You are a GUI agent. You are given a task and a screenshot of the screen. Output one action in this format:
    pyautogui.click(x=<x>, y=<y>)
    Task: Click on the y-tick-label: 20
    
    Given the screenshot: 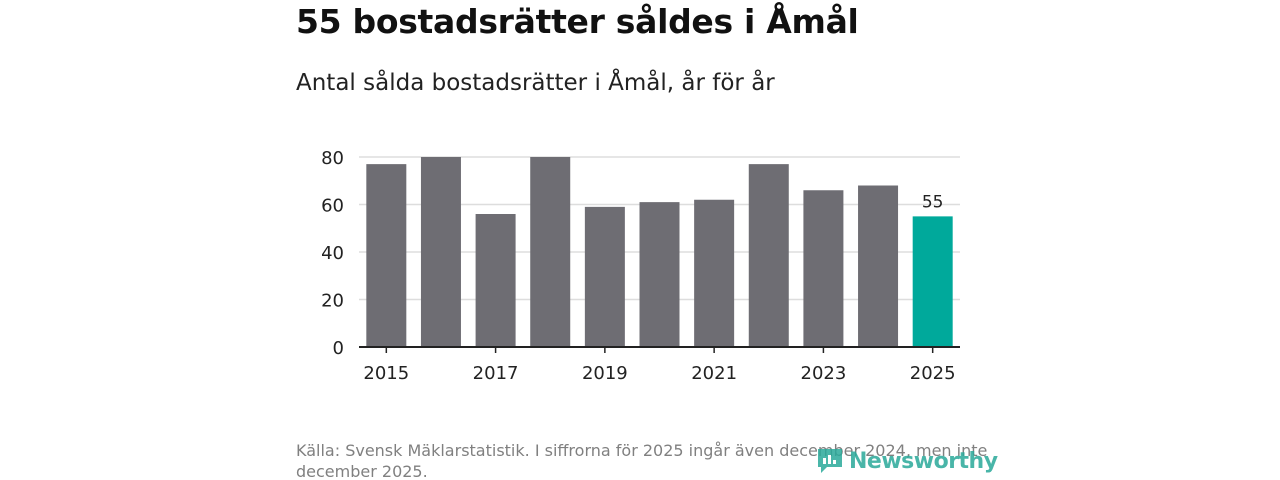 What is the action you would take?
    pyautogui.click(x=332, y=301)
    